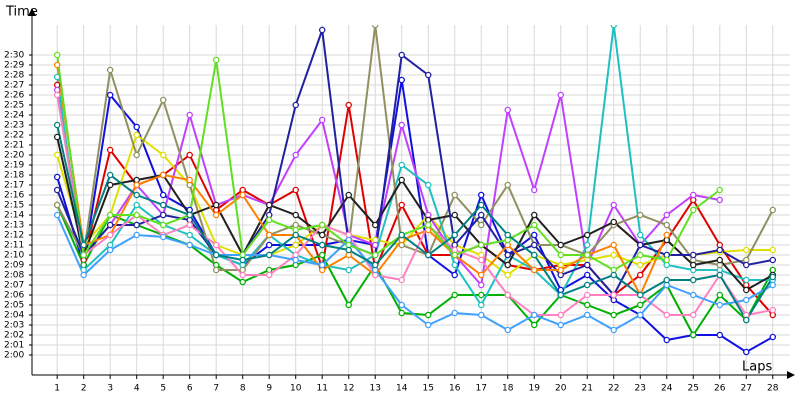 This screenshot has width=800, height=400. What do you see at coordinates (21, 12) in the screenshot?
I see `y-axis-title: Time` at bounding box center [21, 12].